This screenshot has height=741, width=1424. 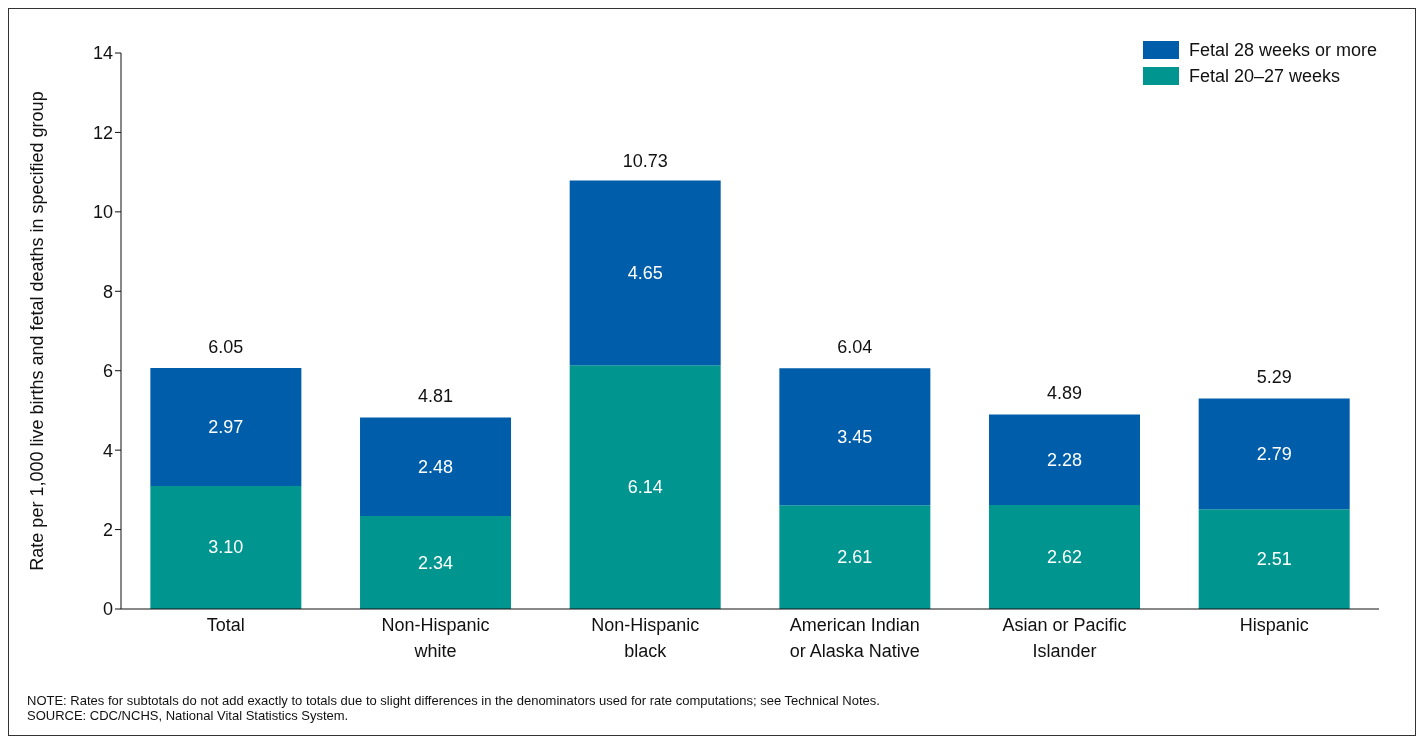 I want to click on data-label: 6.14, so click(x=645, y=487).